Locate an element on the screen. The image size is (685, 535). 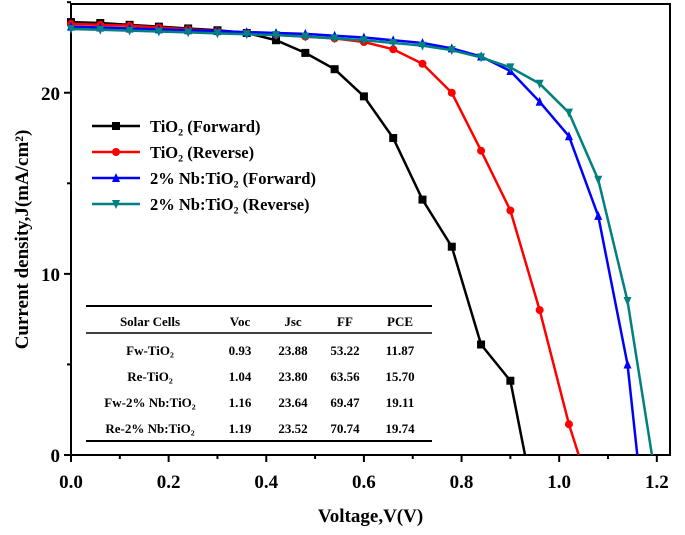
y-axis-label: Current density,J(mA/cm²) is located at coordinates (22, 240).